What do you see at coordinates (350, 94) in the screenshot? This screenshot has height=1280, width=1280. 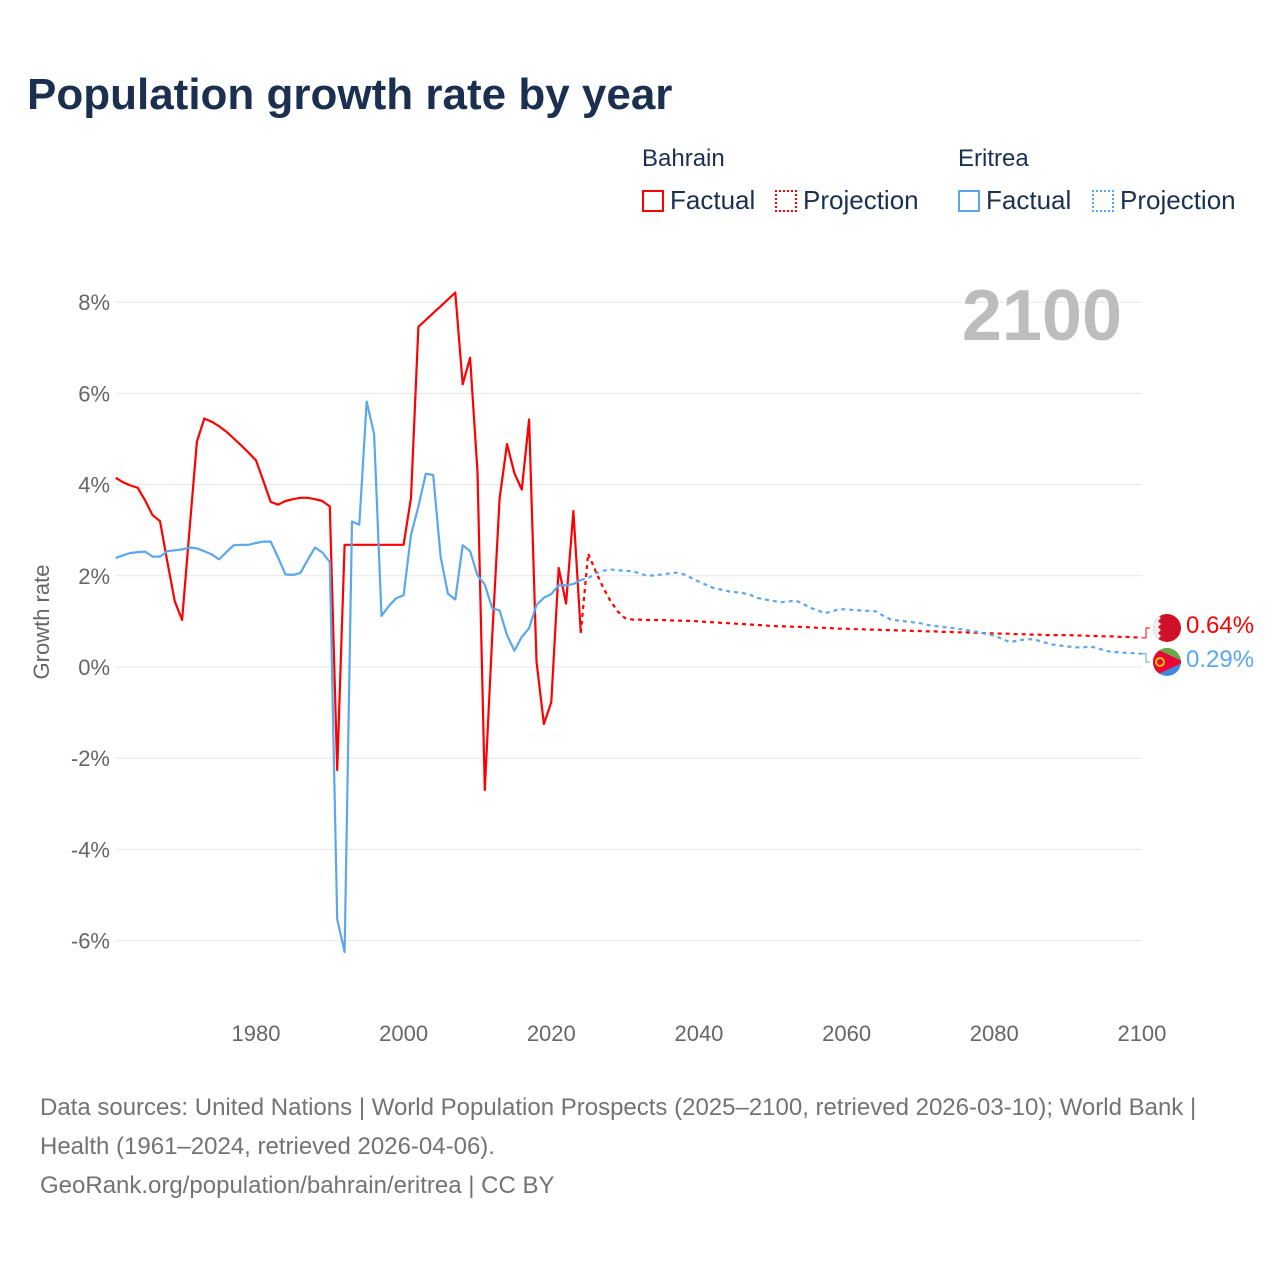 I see `chart-title: Population growth rate by year` at bounding box center [350, 94].